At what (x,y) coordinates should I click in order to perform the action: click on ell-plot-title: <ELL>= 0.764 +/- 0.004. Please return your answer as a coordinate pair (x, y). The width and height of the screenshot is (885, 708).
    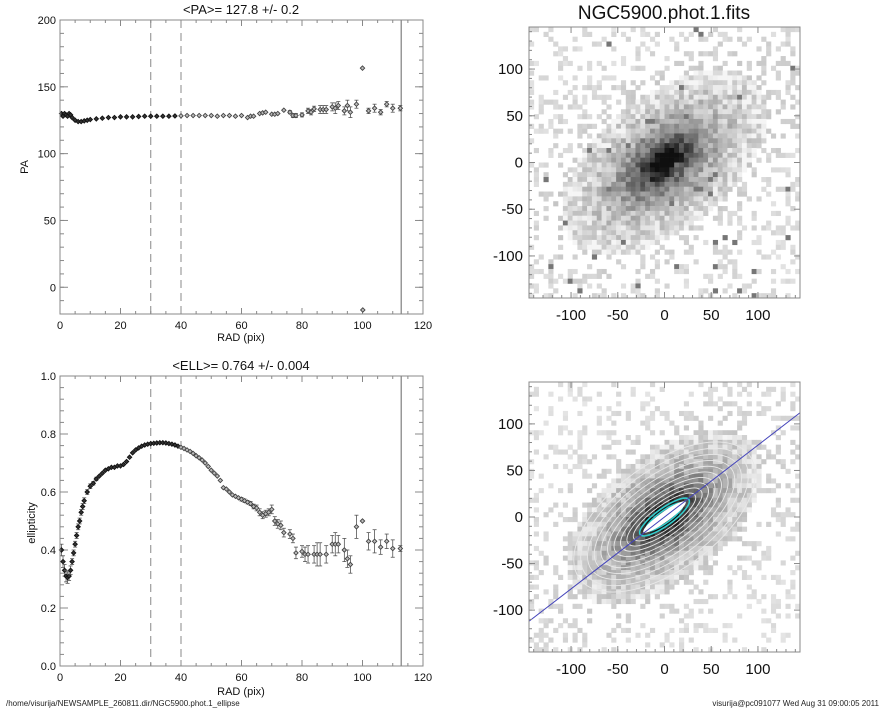
    Looking at the image, I should click on (240, 365).